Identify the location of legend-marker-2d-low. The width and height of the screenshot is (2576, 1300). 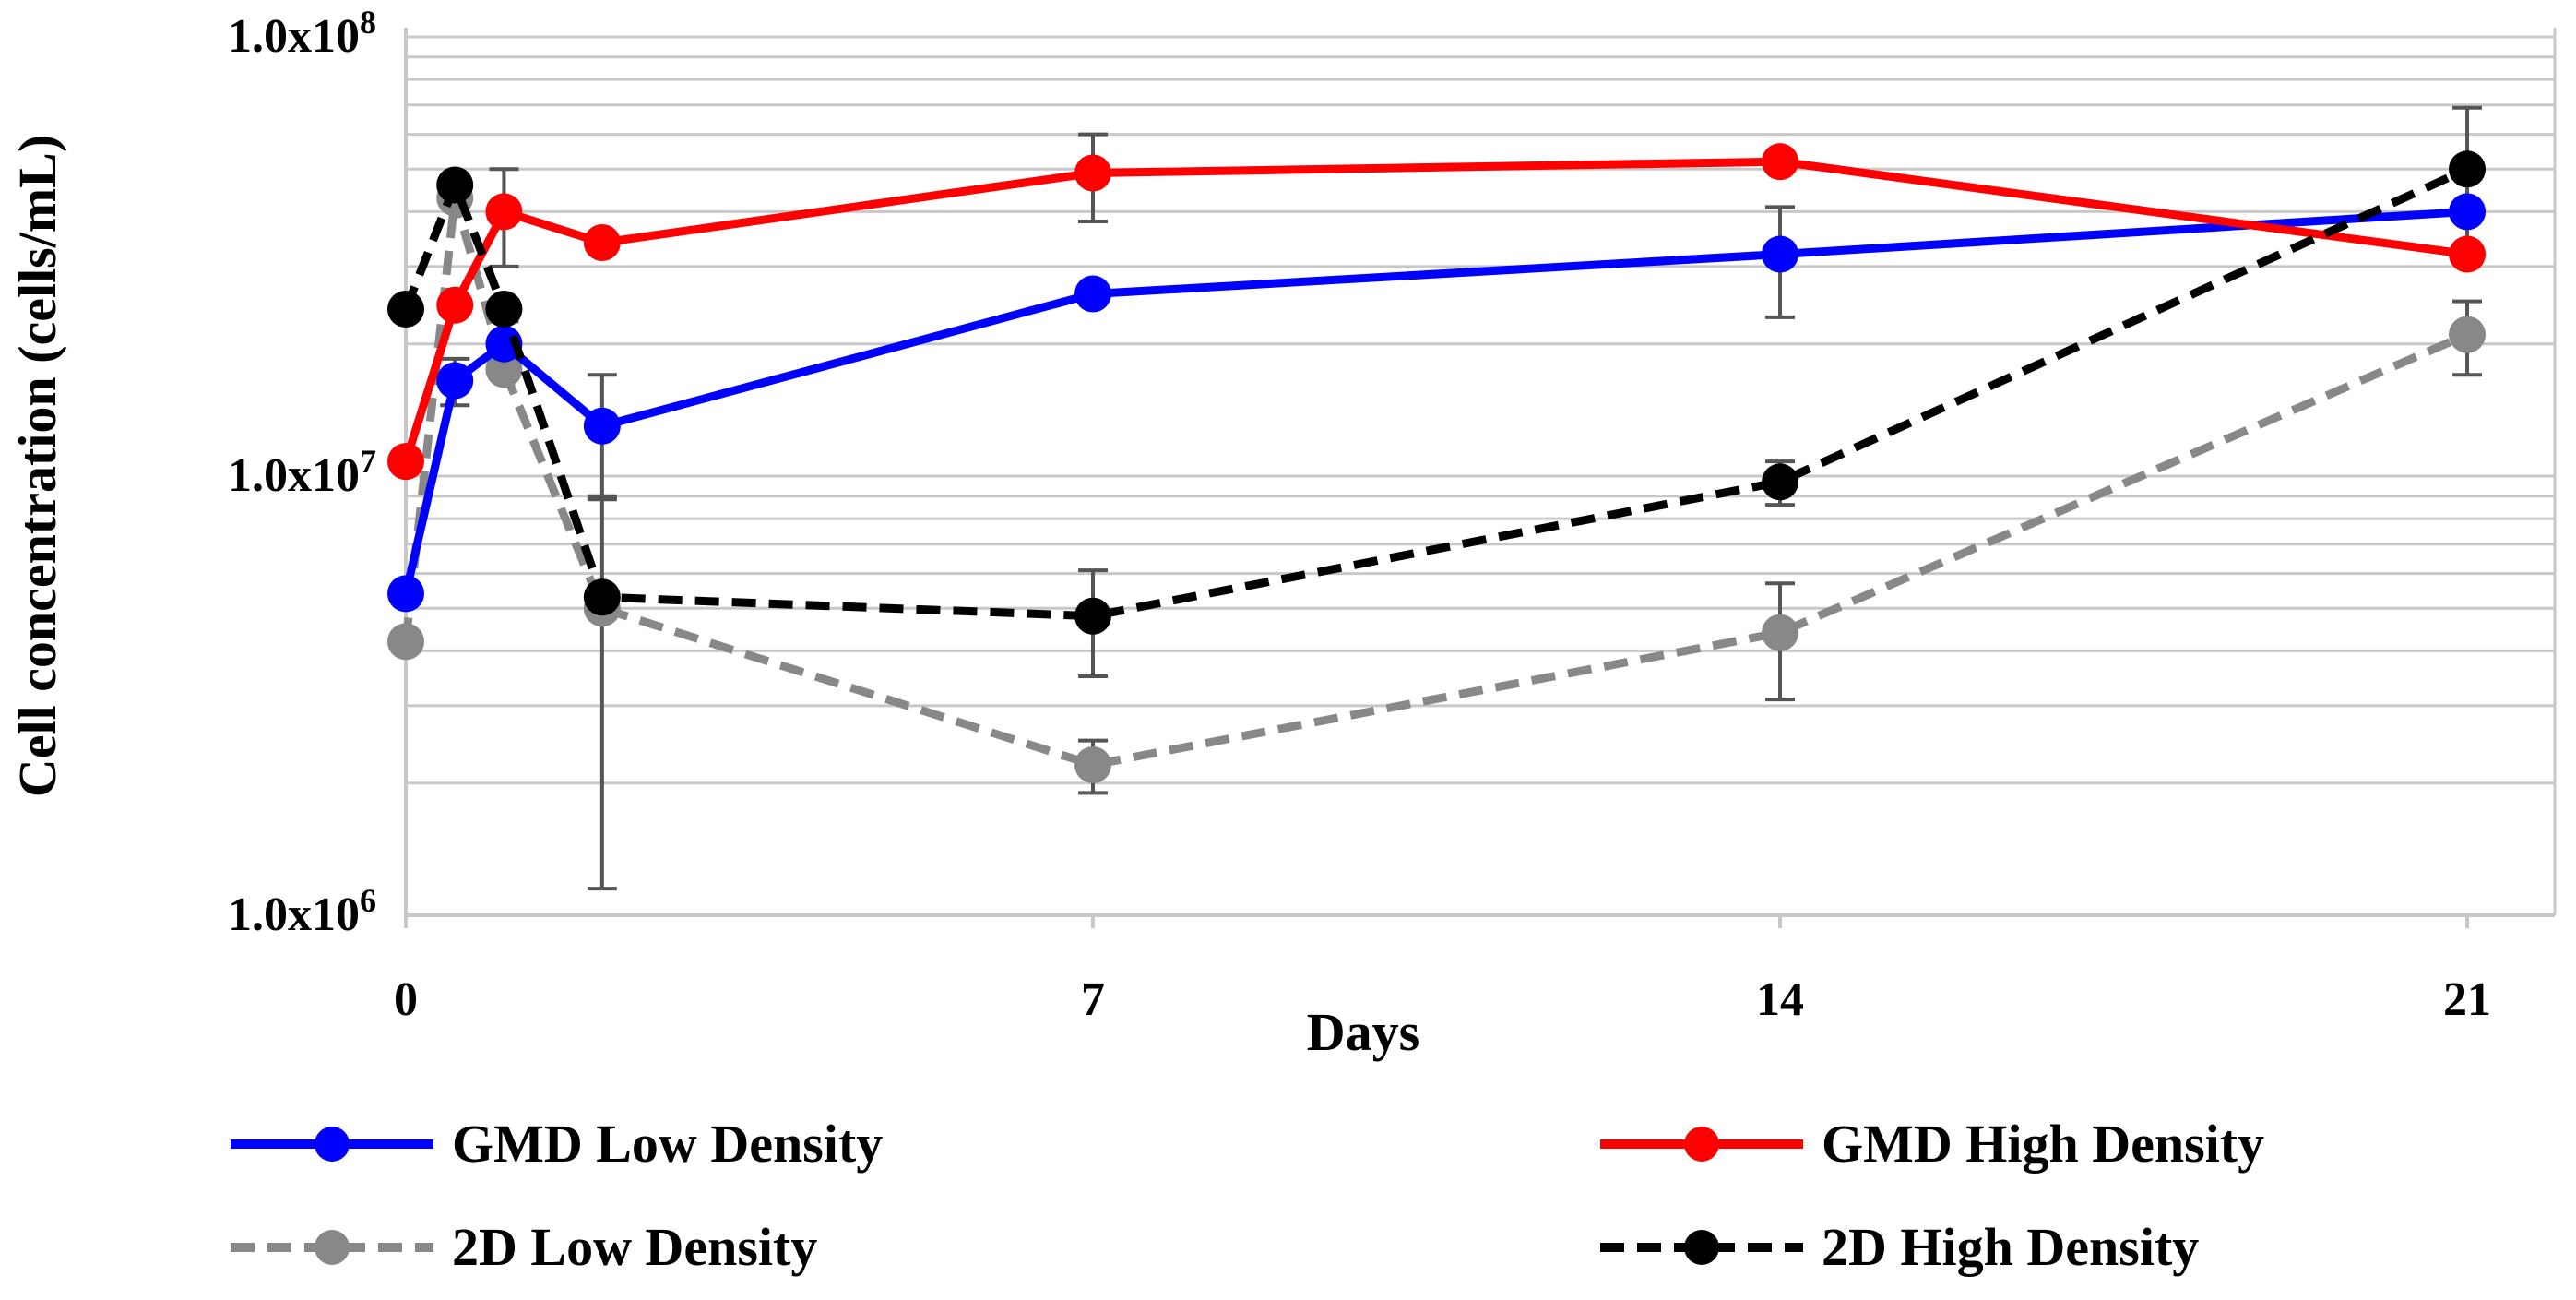
(332, 1248).